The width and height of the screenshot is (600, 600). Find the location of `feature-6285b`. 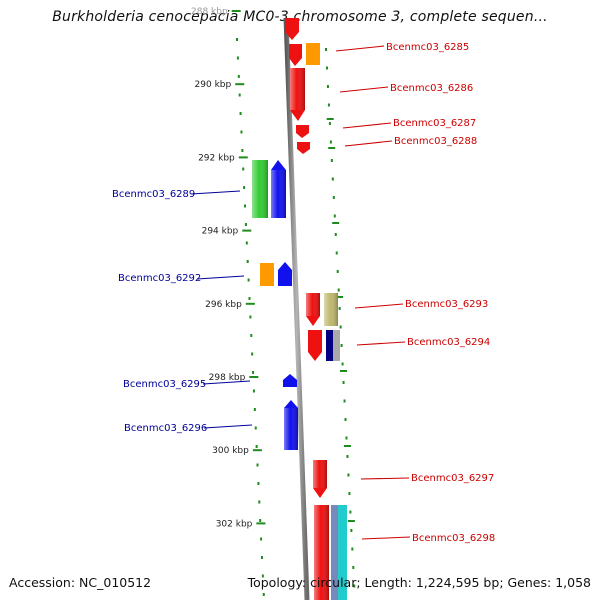

feature-6285b is located at coordinates (295, 55).